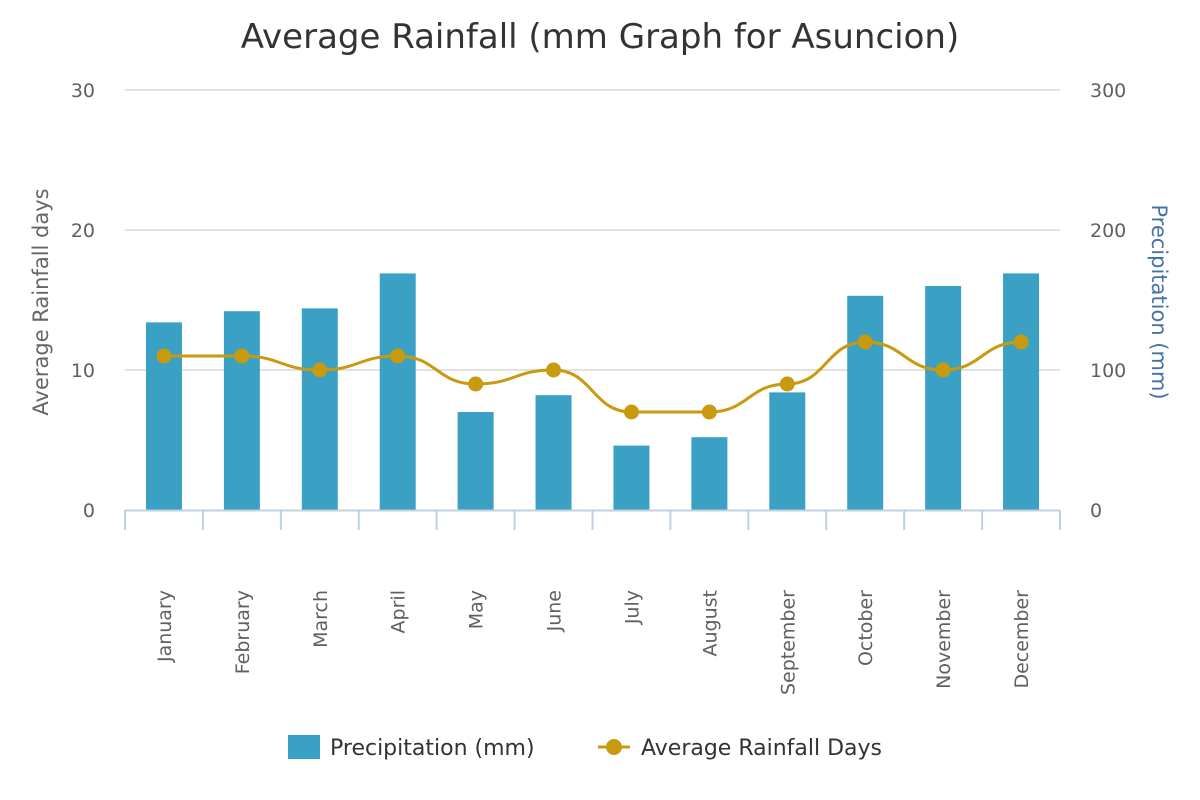 The image size is (1200, 800). Describe the element at coordinates (1108, 371) in the screenshot. I see `right-tick-label: 100` at that location.